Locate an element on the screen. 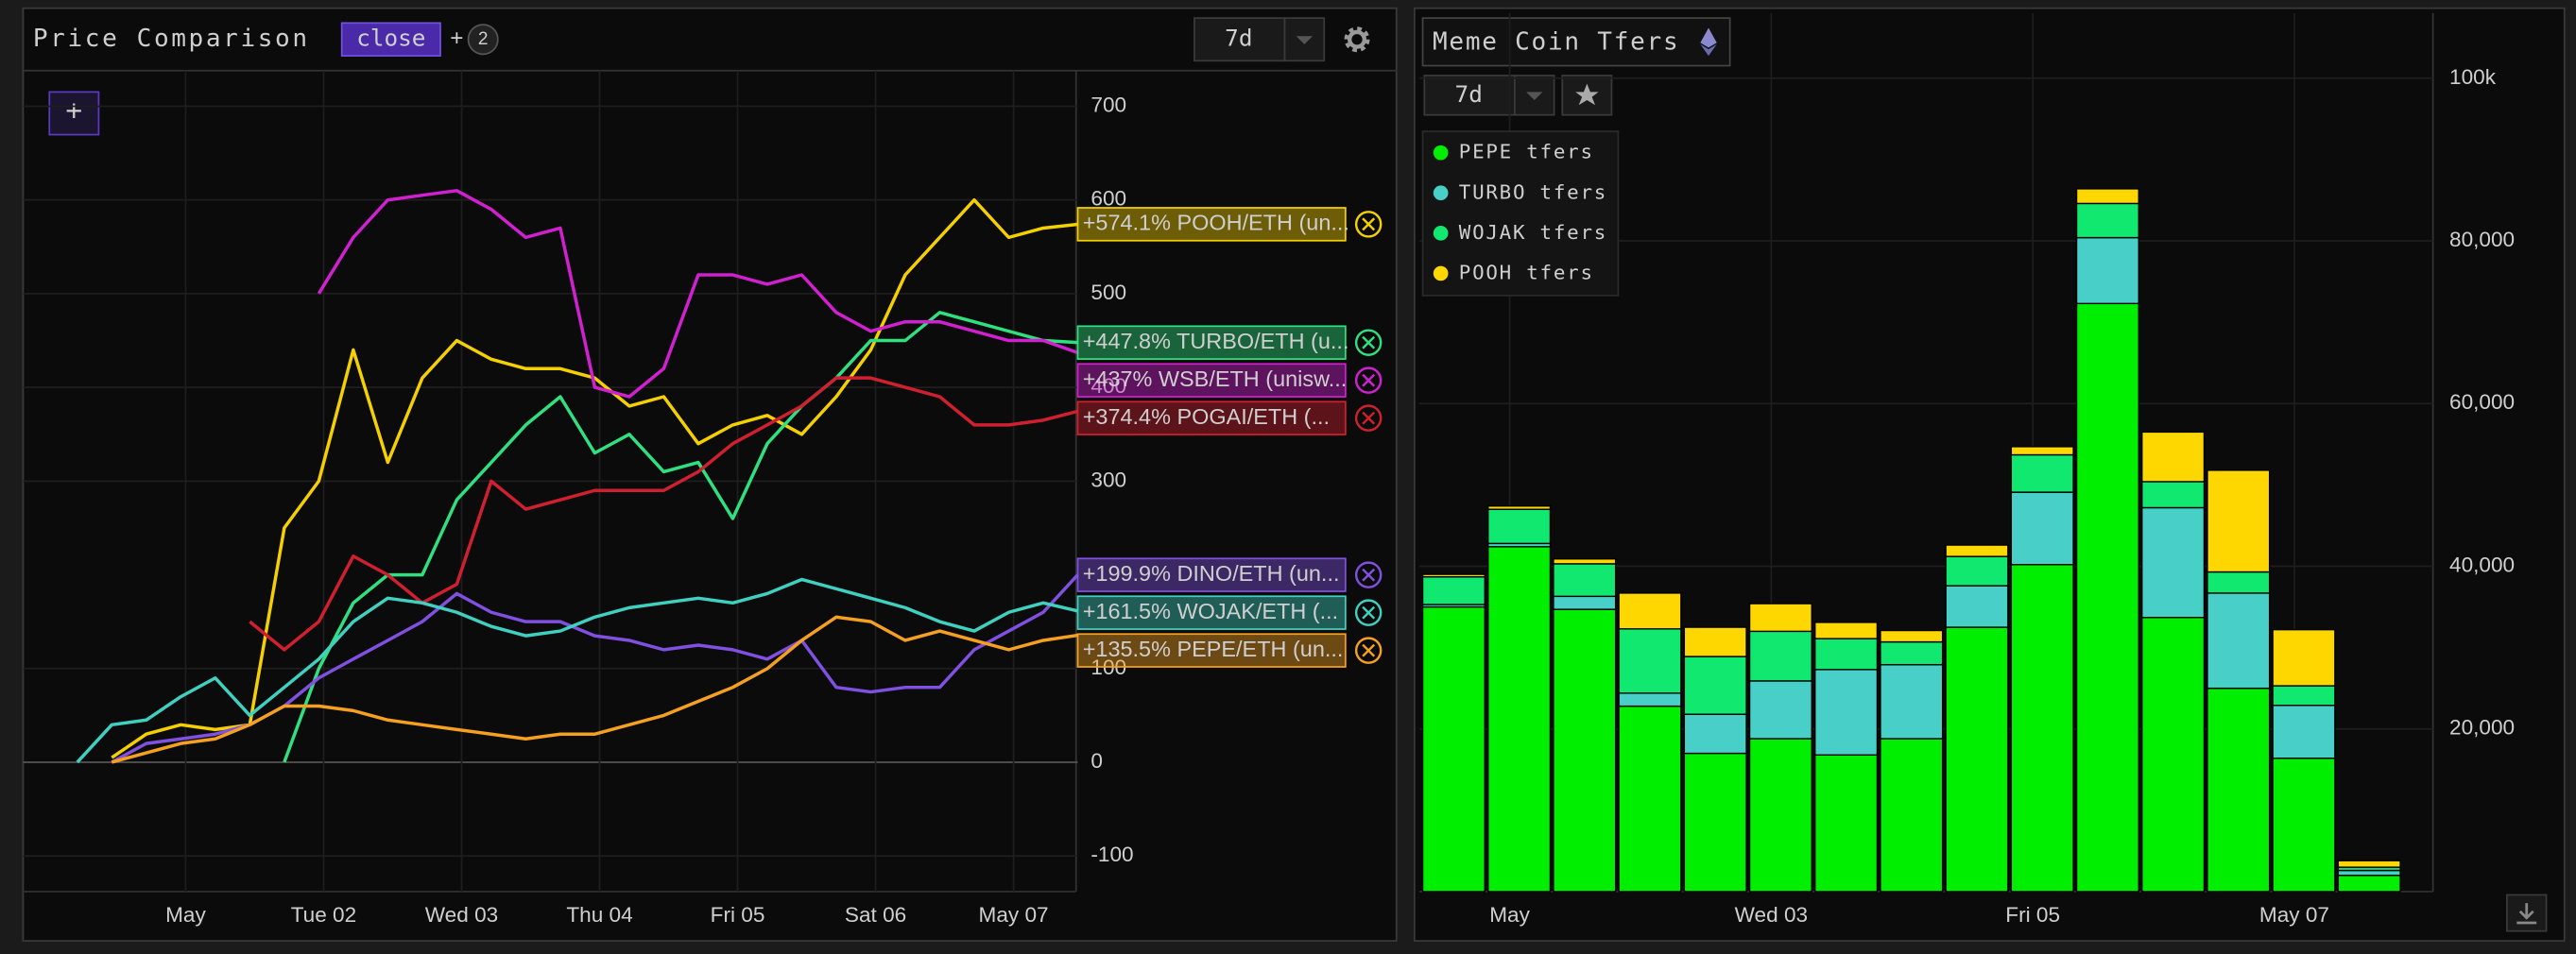 The width and height of the screenshot is (2576, 954). download-button is located at coordinates (2527, 913).